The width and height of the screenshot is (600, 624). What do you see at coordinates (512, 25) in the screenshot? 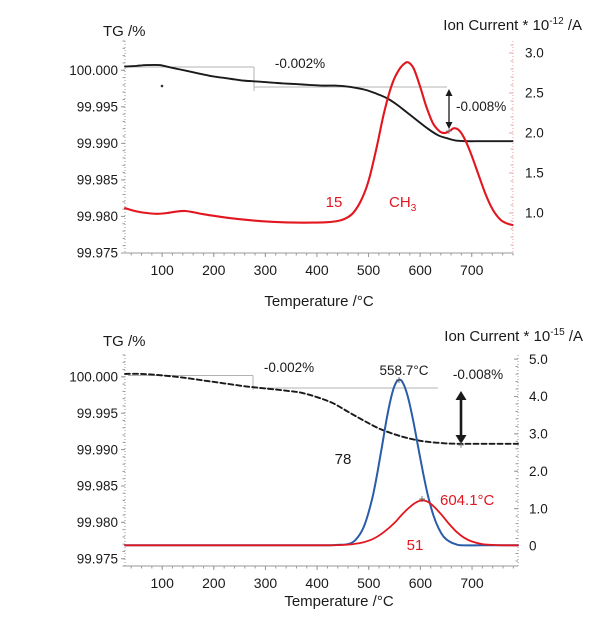
I see `ion-current-axis-title: Ion Current * 10-12 /A` at bounding box center [512, 25].